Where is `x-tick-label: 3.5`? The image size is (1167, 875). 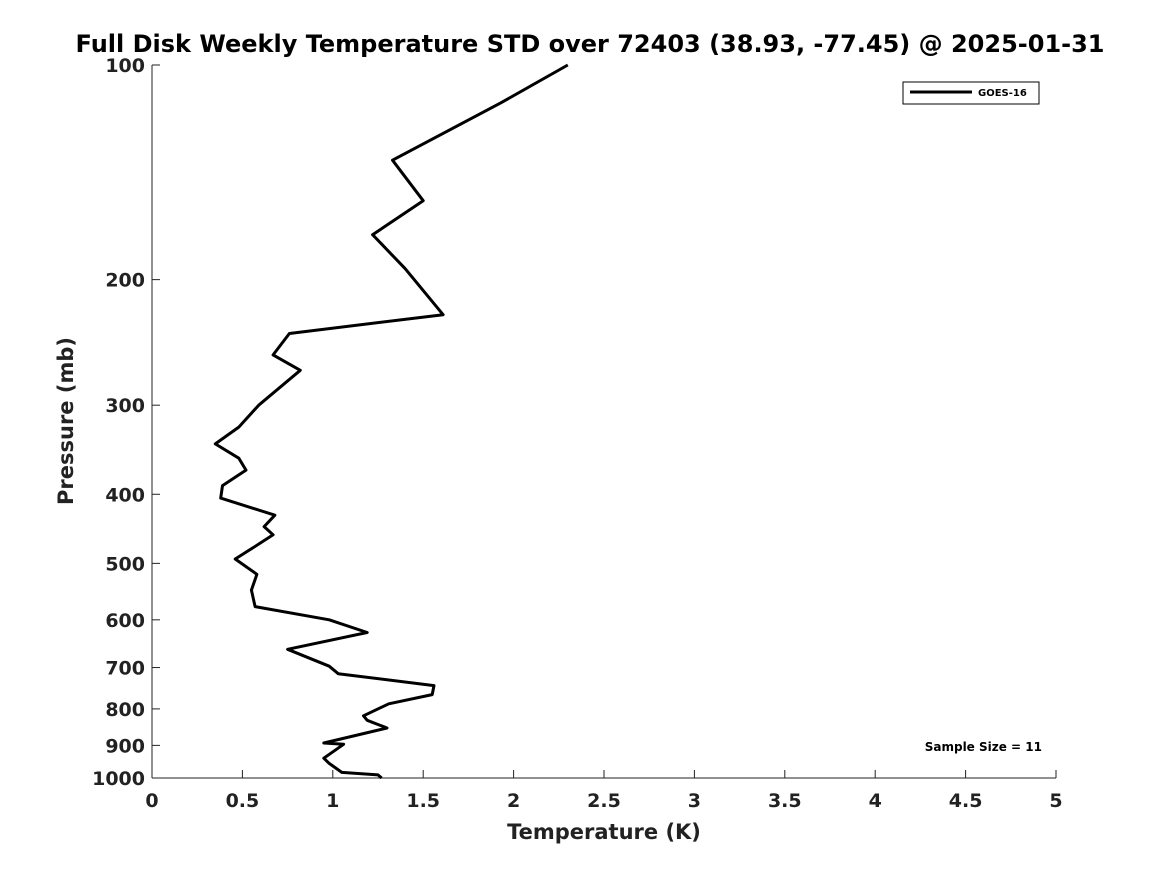
x-tick-label: 3.5 is located at coordinates (785, 801).